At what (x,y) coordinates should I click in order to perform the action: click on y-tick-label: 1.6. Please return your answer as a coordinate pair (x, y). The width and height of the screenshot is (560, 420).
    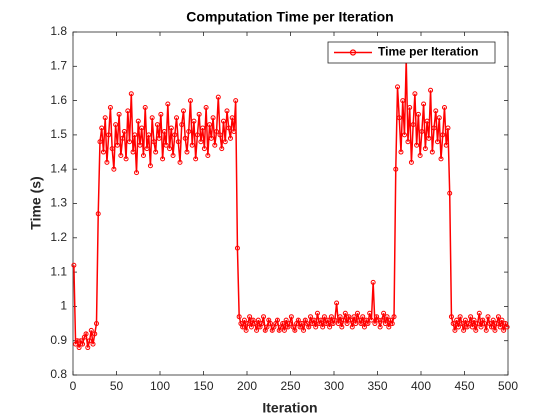
    Looking at the image, I should click on (58, 100).